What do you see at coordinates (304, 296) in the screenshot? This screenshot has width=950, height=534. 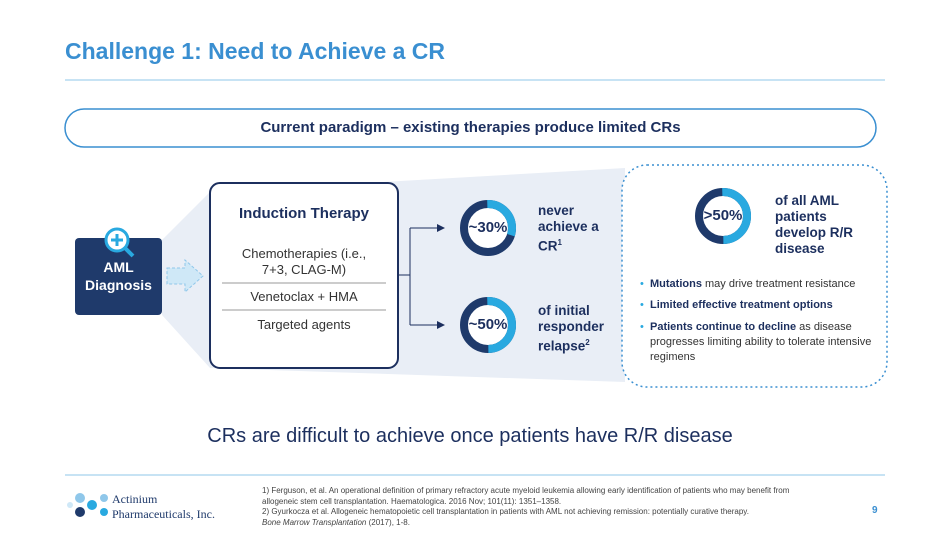 I see `induction-item: Venetoclax + HMA` at bounding box center [304, 296].